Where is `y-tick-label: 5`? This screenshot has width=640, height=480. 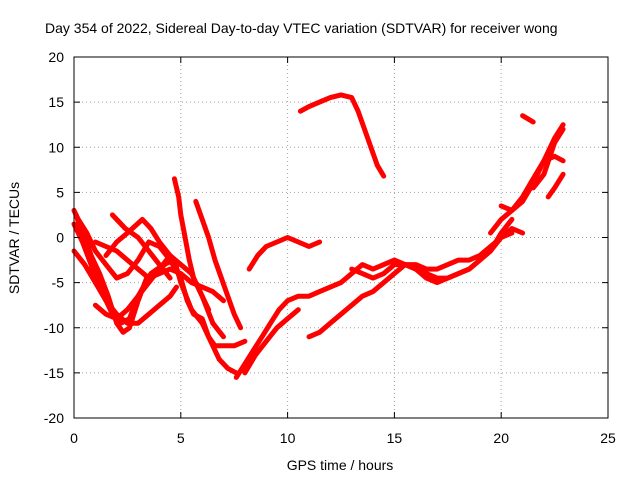 y-tick-label: 5 is located at coordinates (60, 192).